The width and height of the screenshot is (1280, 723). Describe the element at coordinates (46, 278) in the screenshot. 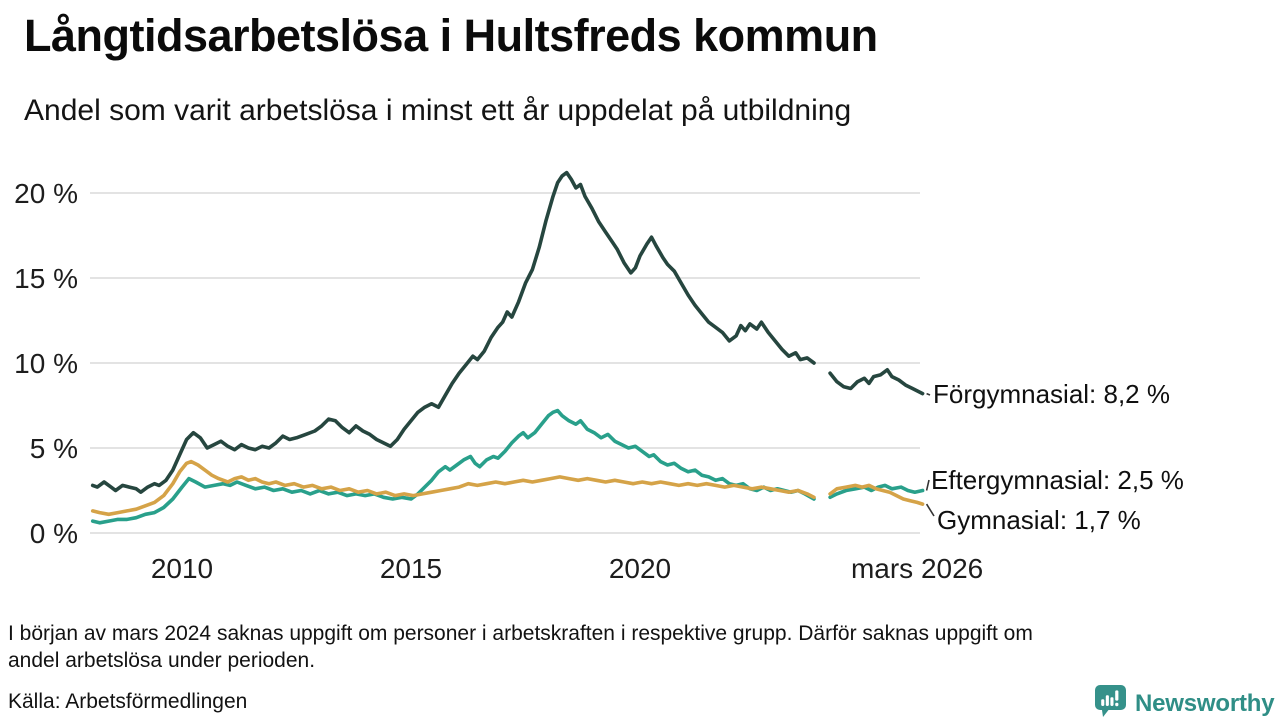

I see `y-tick-label: 15 %` at that location.